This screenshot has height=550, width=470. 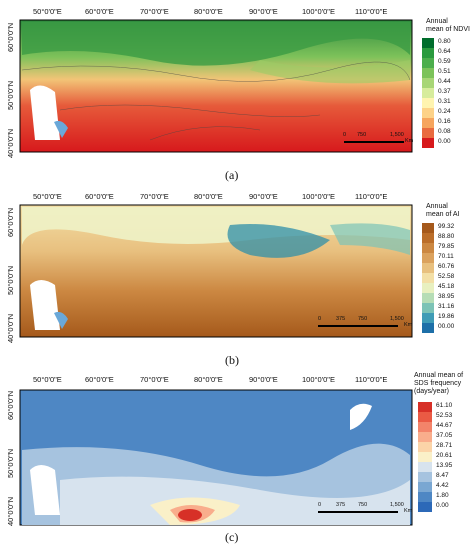 I want to click on panel-label: (b), so click(x=232, y=360).